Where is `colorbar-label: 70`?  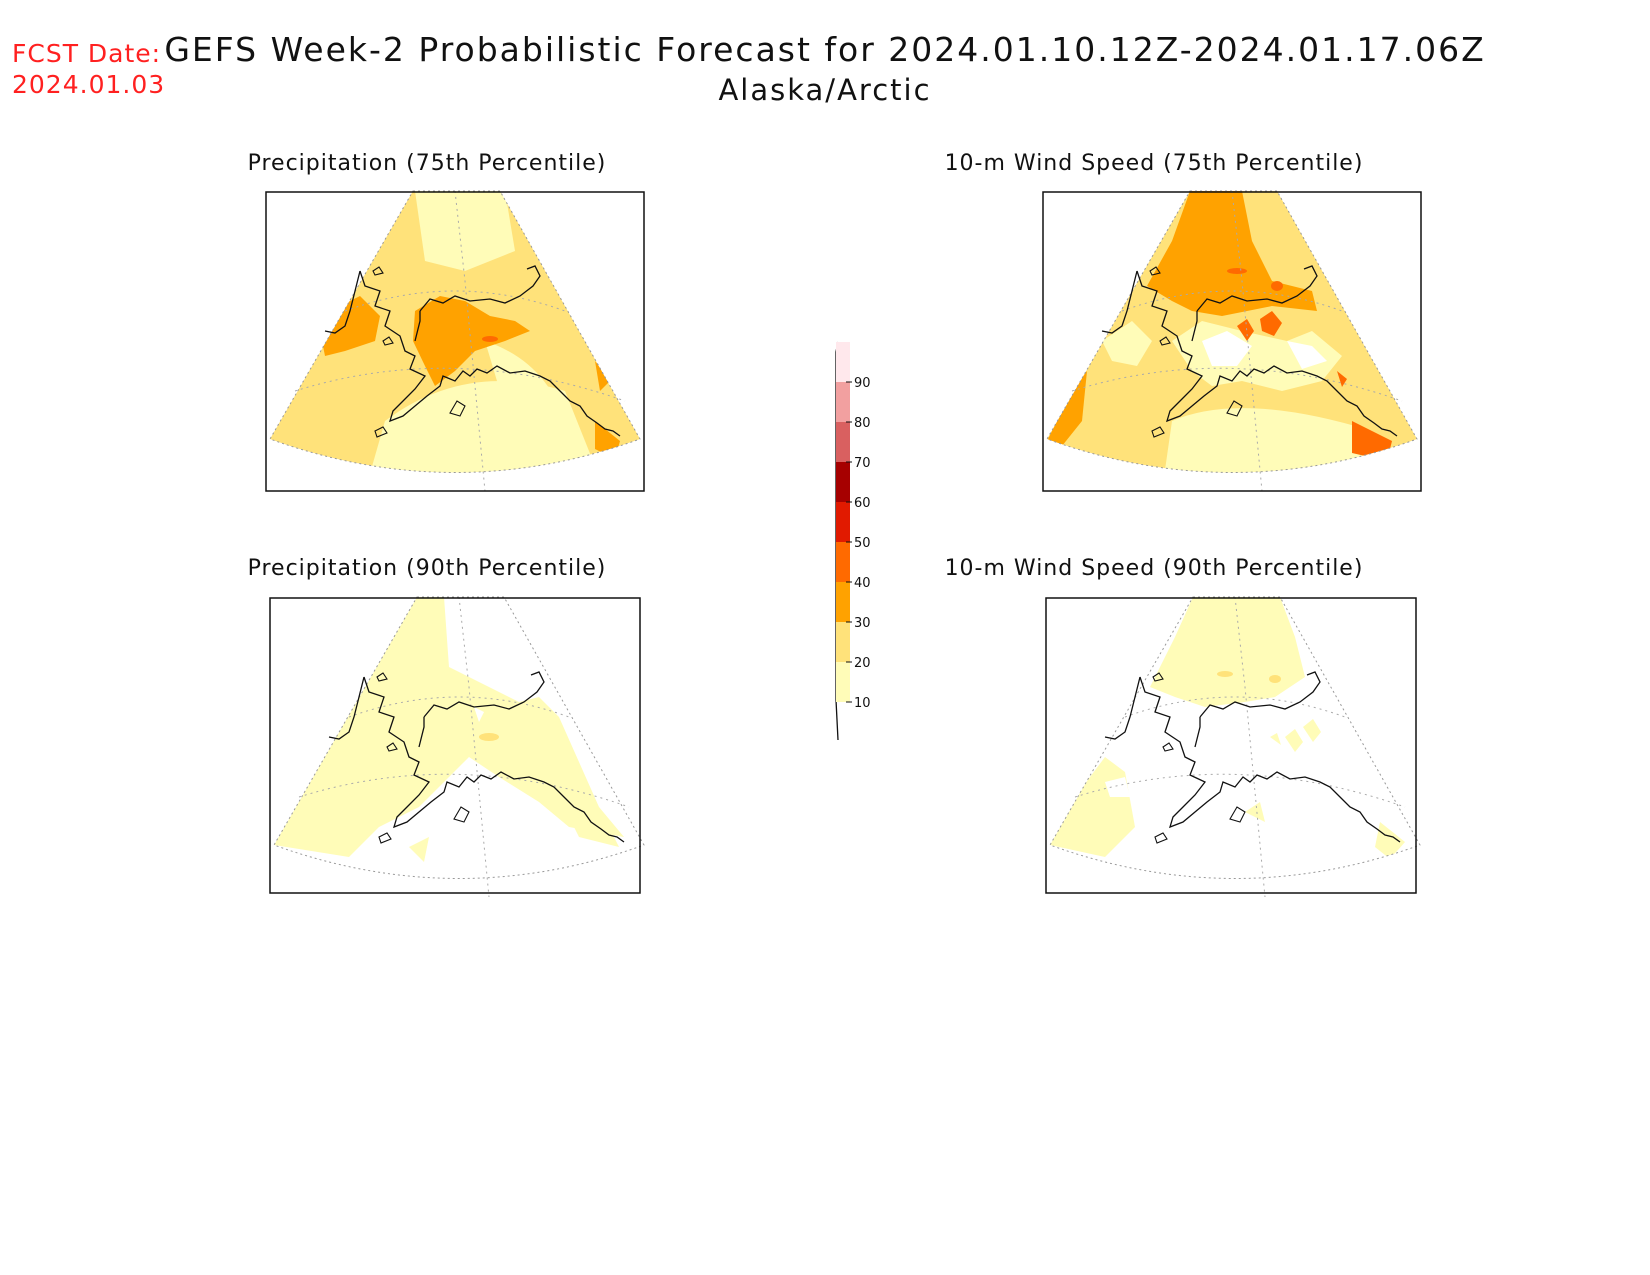
colorbar-label: 70 is located at coordinates (862, 463).